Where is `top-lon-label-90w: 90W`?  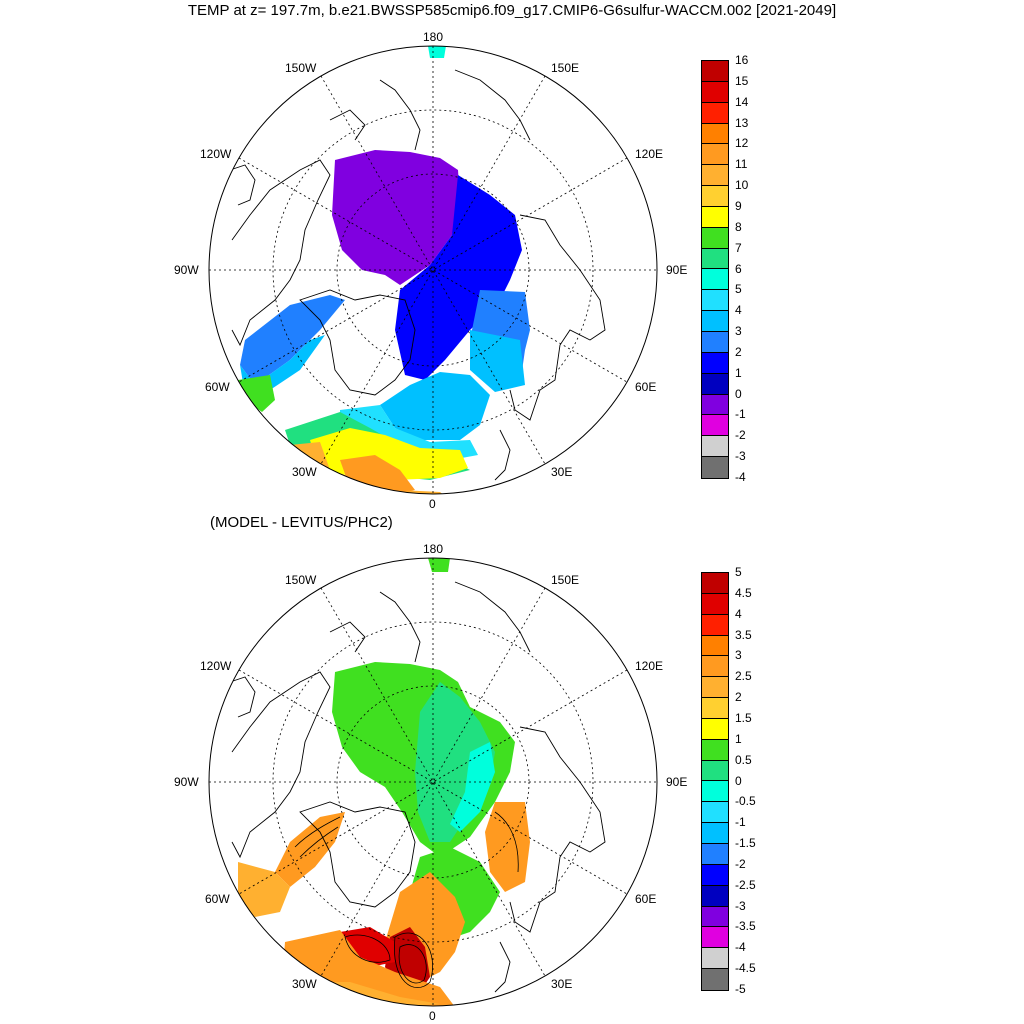 top-lon-label-90w: 90W is located at coordinates (186, 270).